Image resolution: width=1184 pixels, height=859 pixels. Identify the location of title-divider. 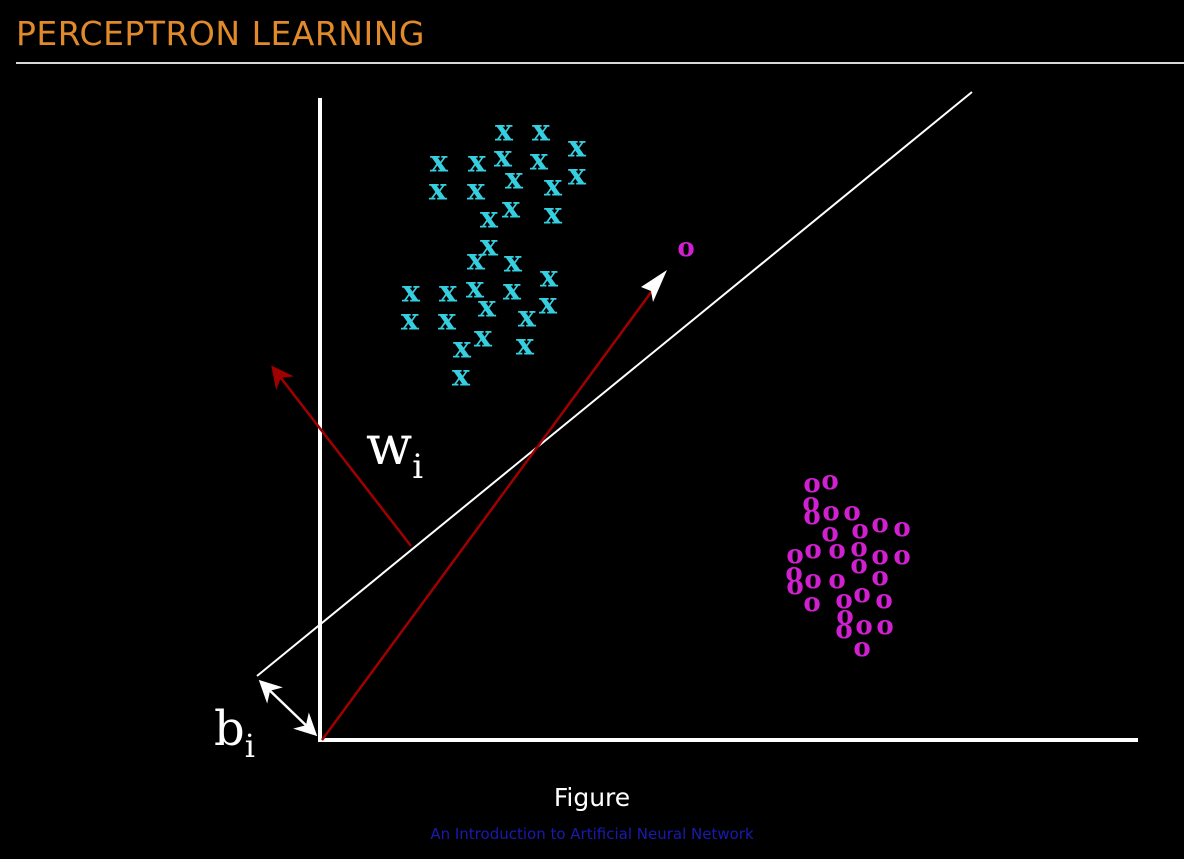
(600, 63).